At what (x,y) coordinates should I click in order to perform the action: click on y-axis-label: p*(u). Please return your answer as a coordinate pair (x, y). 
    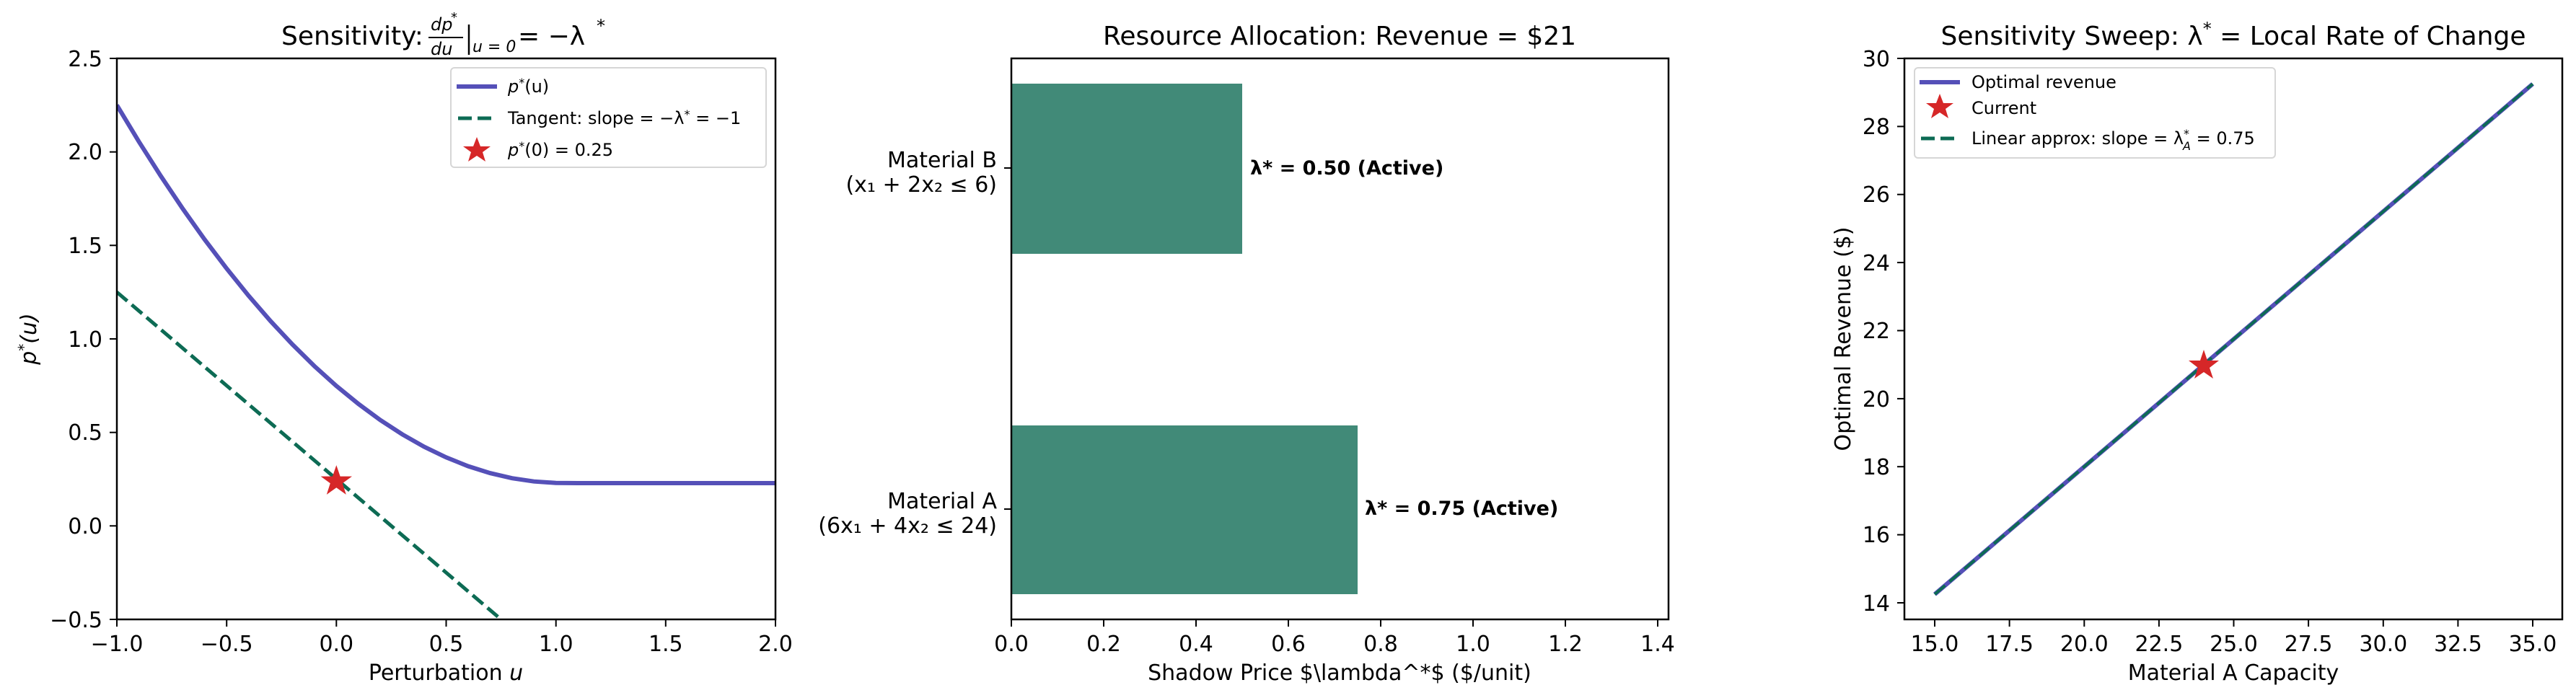
    Looking at the image, I should click on (28, 339).